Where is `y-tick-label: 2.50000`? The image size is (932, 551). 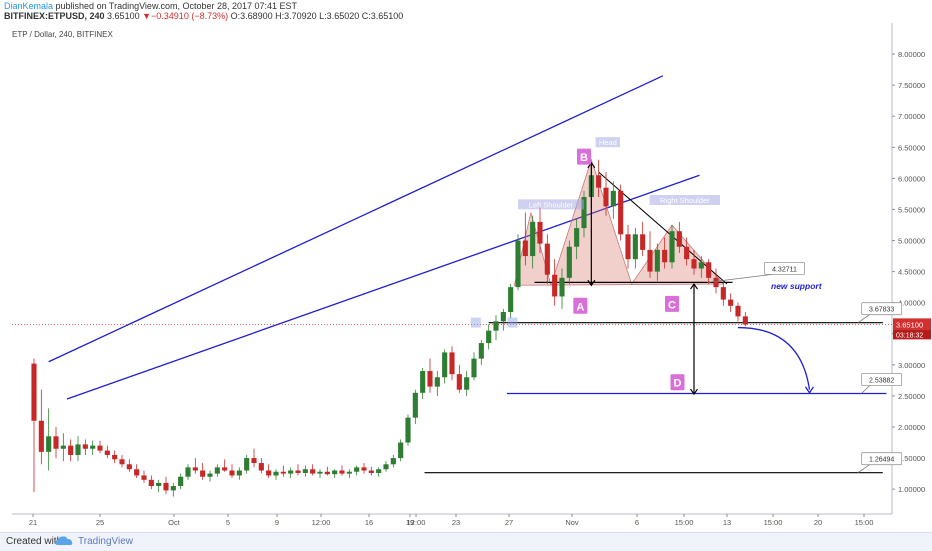 y-tick-label: 2.50000 is located at coordinates (911, 396).